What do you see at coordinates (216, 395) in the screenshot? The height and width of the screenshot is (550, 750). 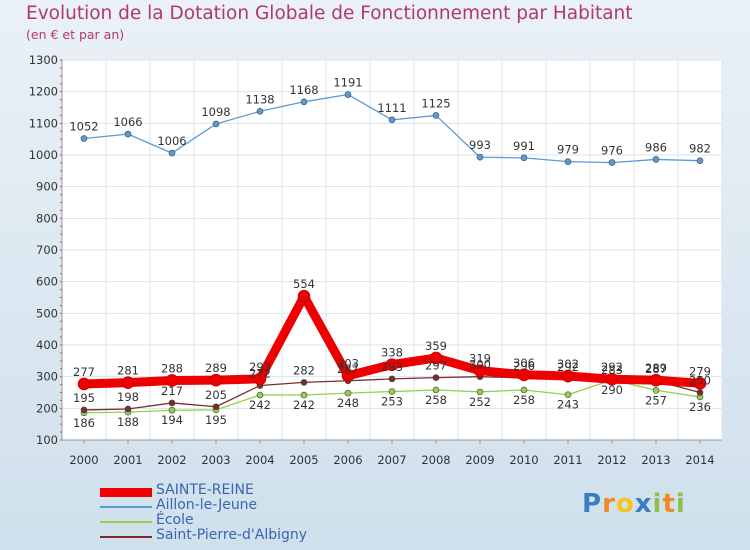 I see `data-label-saint-pierre-d-albigny: 205` at bounding box center [216, 395].